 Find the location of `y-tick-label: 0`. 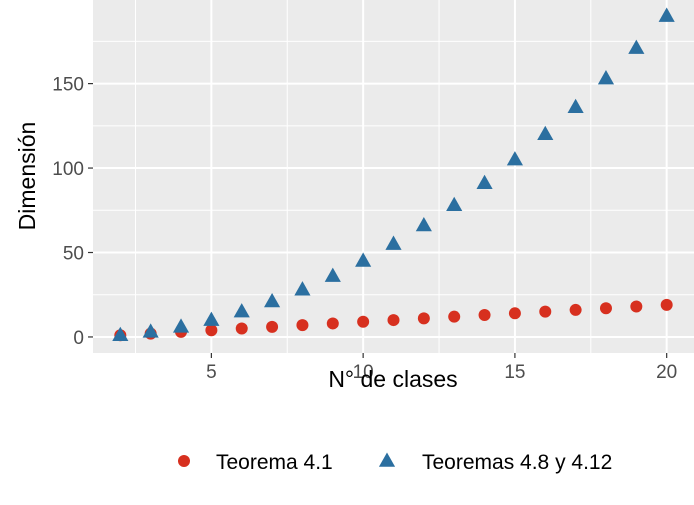

y-tick-label: 0 is located at coordinates (78, 338).